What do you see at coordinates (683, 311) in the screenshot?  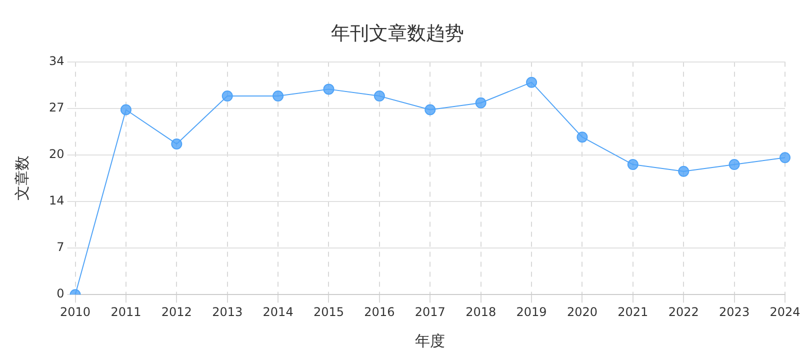 I see `x-tick-label: 2022` at bounding box center [683, 311].